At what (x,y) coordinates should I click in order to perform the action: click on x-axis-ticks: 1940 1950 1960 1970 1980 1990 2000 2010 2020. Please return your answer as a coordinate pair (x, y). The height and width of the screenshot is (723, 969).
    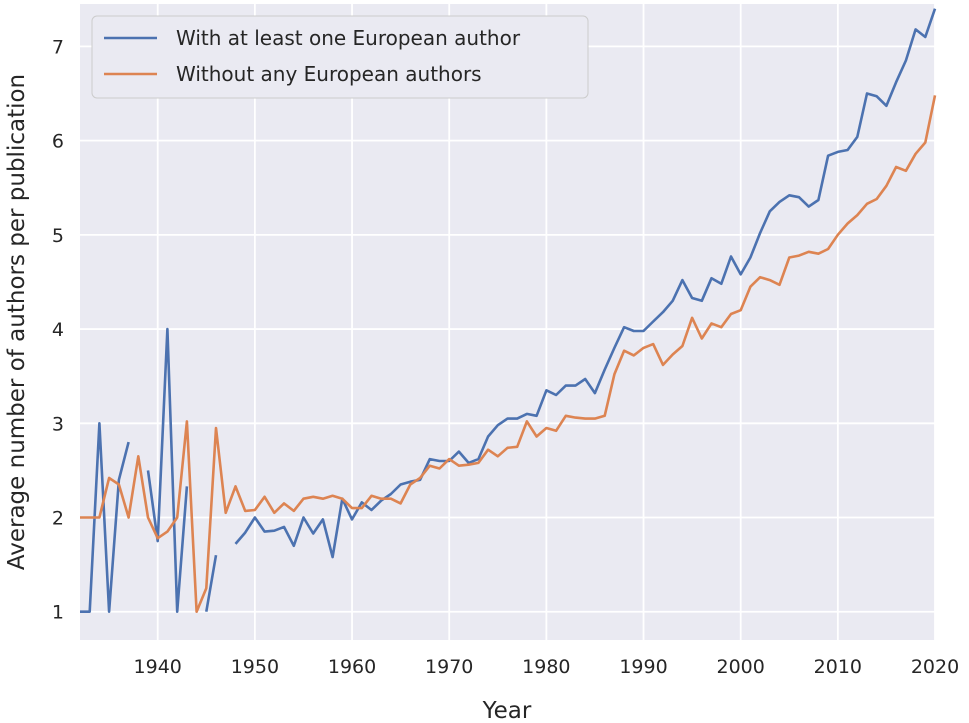
    Looking at the image, I should click on (547, 667).